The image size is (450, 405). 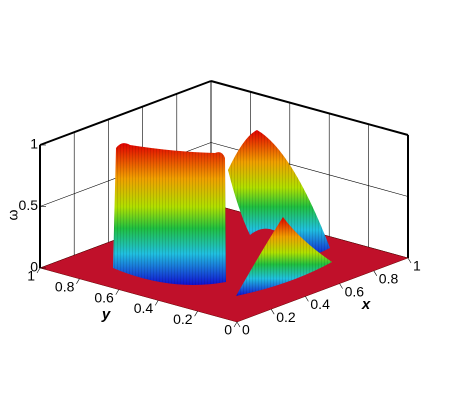 I want to click on z-tick-label: 1, so click(x=34, y=144).